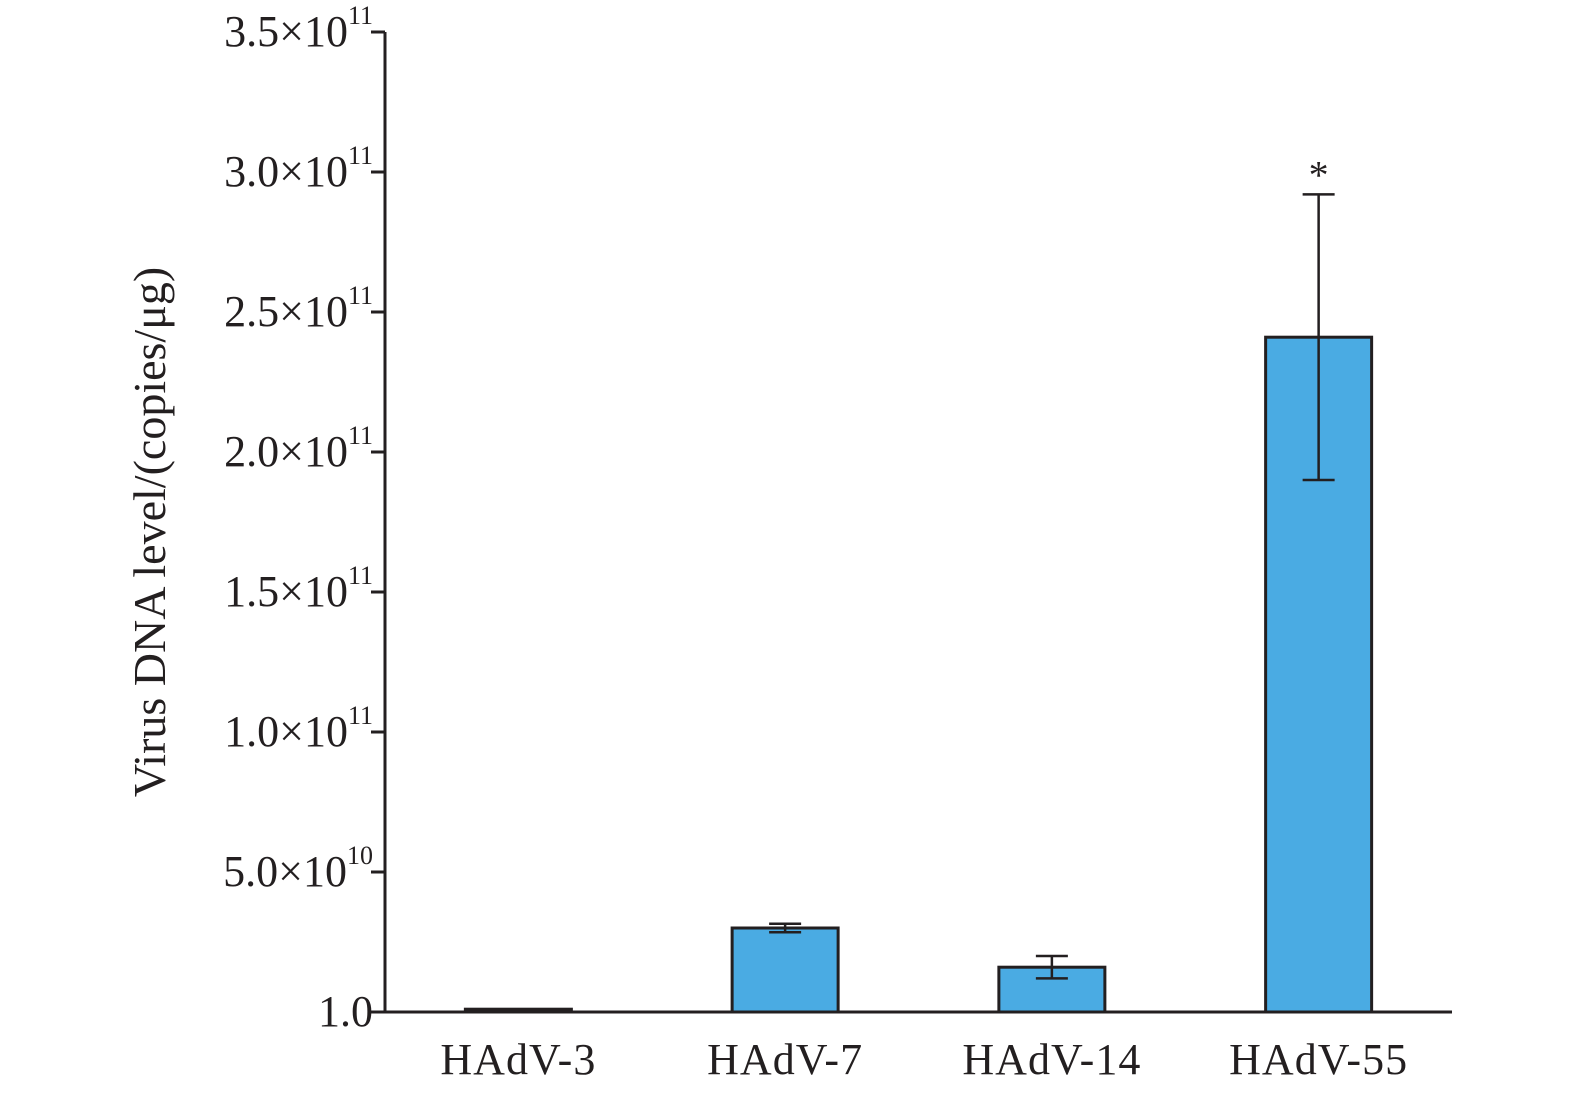  Describe the element at coordinates (298, 868) in the screenshot. I see `y-tick-label: 5.0×10¹⁰` at that location.